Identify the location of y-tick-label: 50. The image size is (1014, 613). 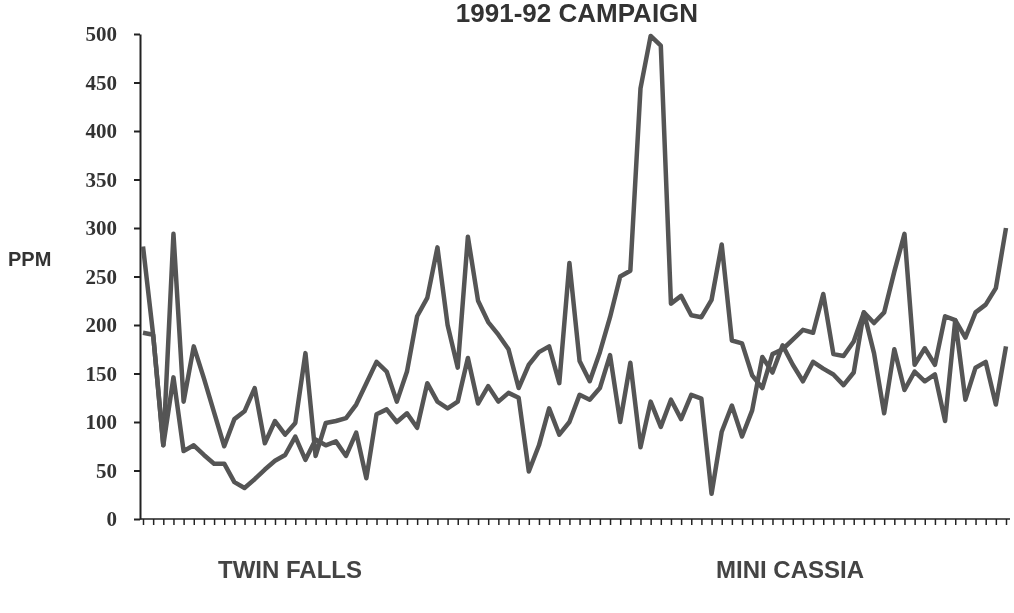
(106, 470).